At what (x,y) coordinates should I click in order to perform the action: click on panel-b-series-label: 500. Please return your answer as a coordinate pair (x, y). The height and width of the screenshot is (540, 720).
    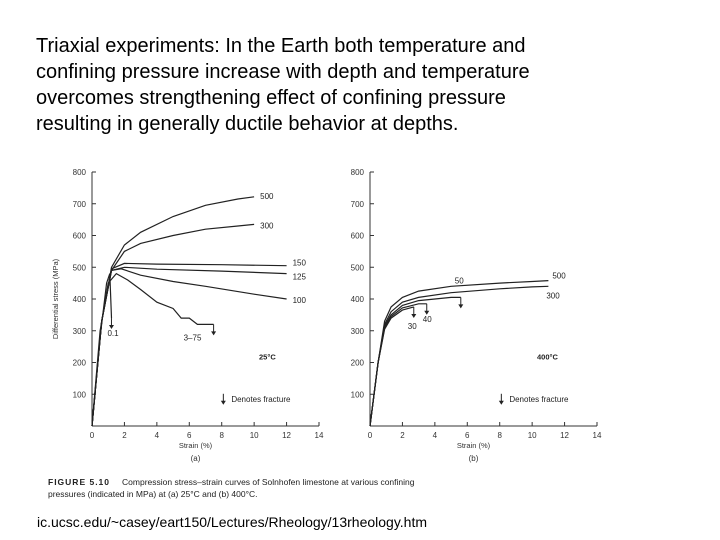
    Looking at the image, I should click on (559, 276).